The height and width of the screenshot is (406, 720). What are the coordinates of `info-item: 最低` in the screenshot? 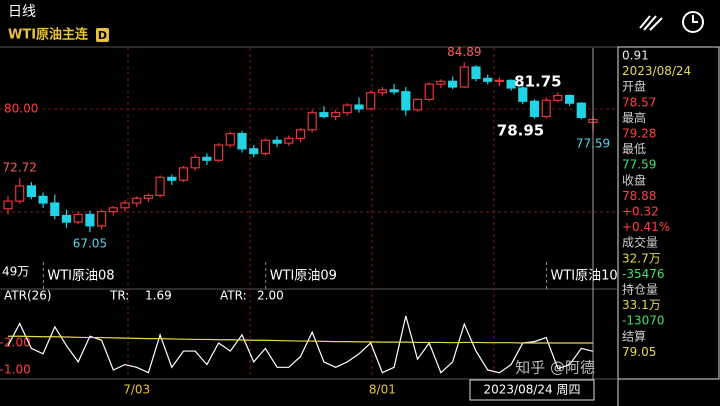 It's located at (634, 149).